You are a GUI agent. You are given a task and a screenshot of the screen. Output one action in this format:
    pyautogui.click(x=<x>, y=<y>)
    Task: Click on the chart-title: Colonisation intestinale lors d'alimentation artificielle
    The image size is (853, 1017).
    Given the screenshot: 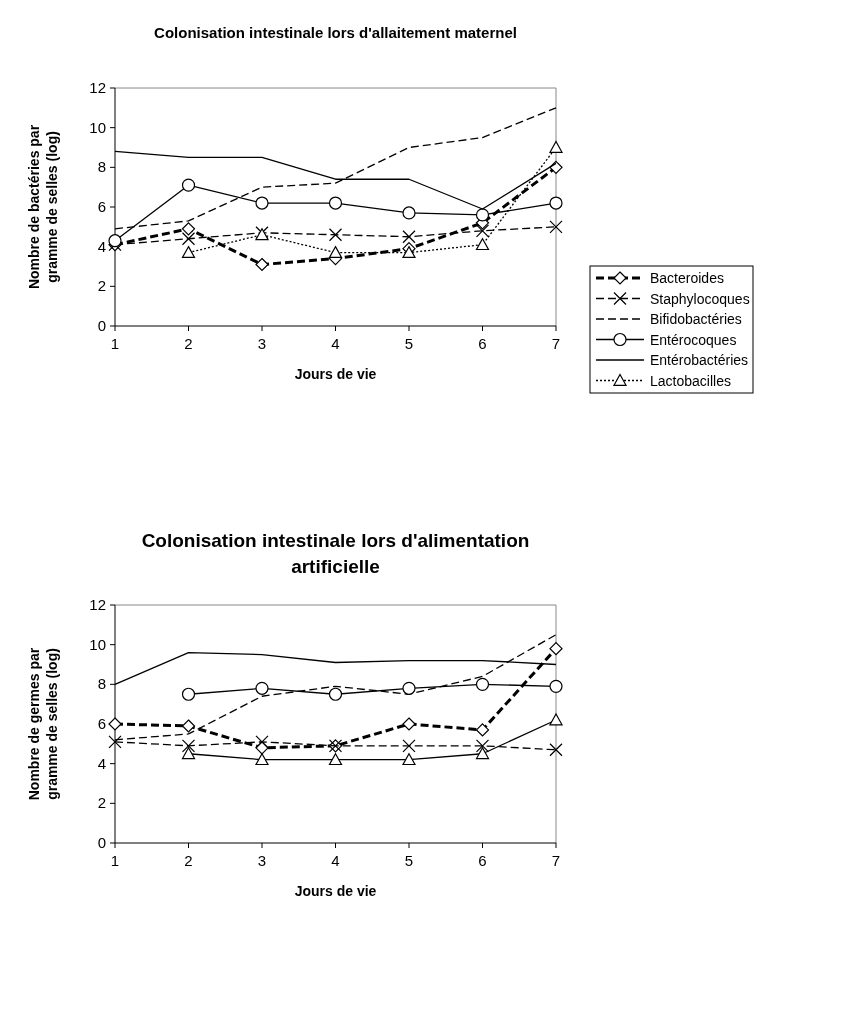 What is the action you would take?
    pyautogui.click(x=335, y=553)
    